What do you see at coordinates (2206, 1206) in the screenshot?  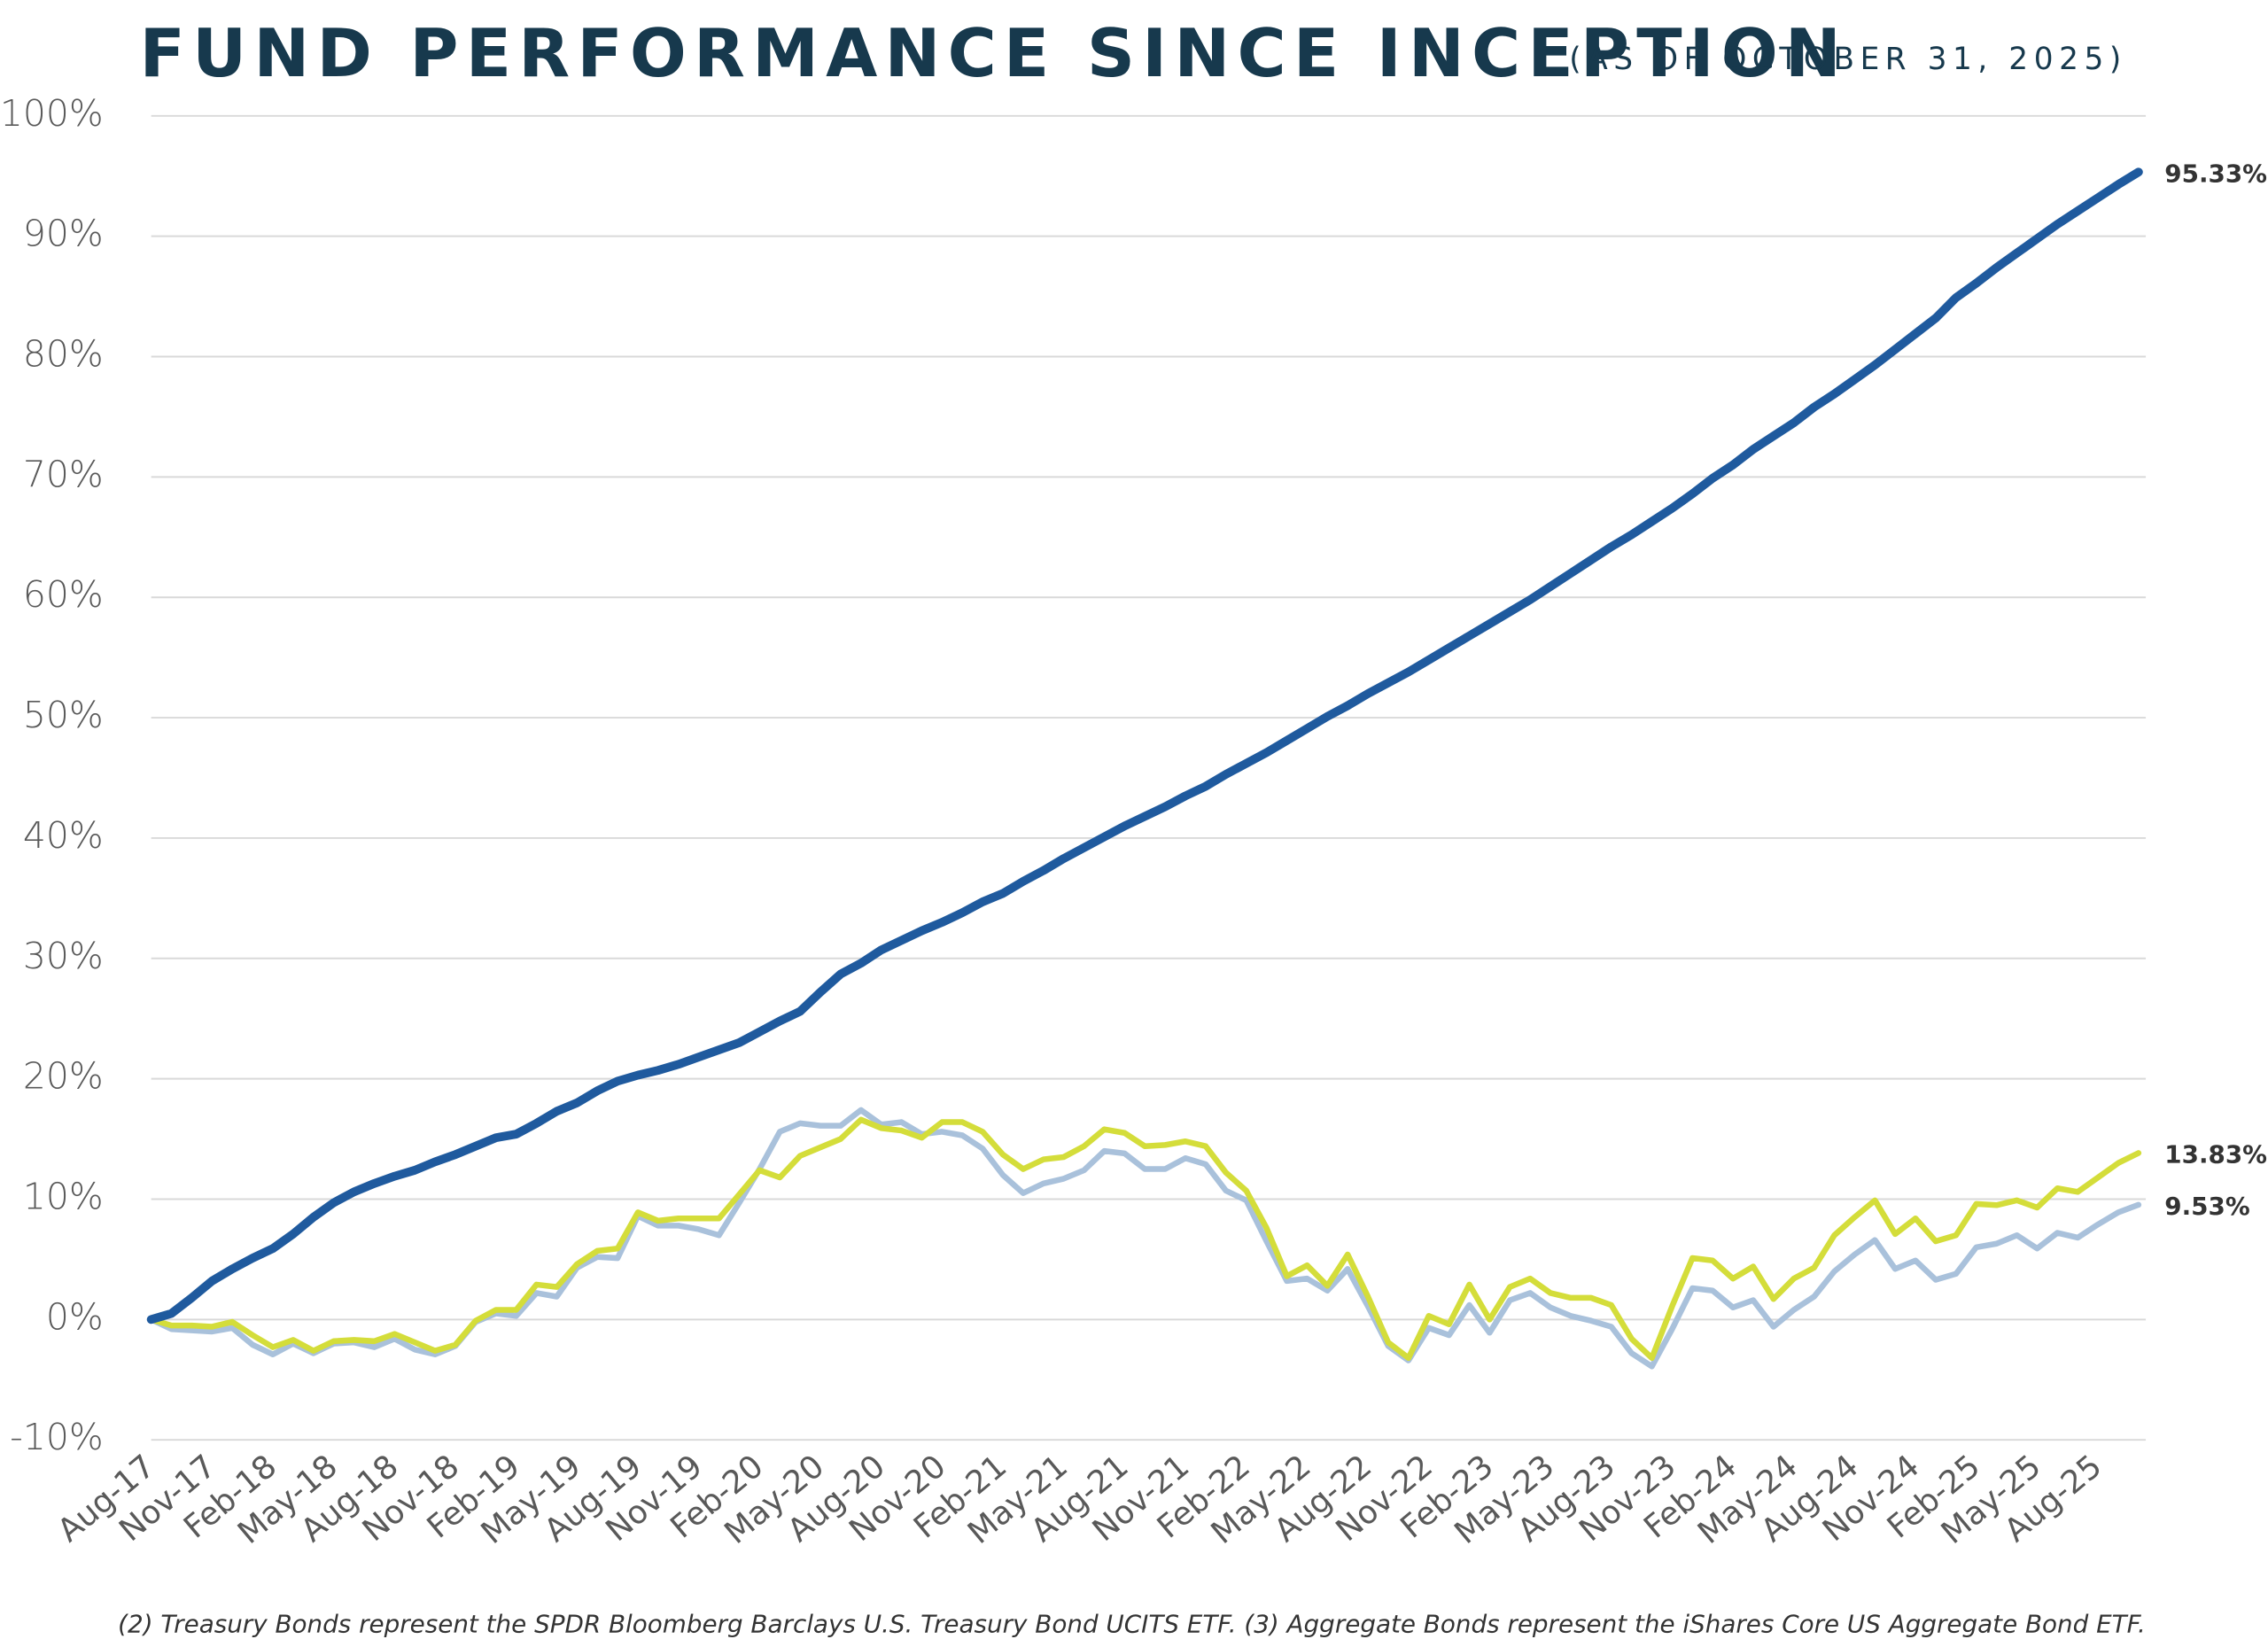 I see `end-label: 9.53%` at bounding box center [2206, 1206].